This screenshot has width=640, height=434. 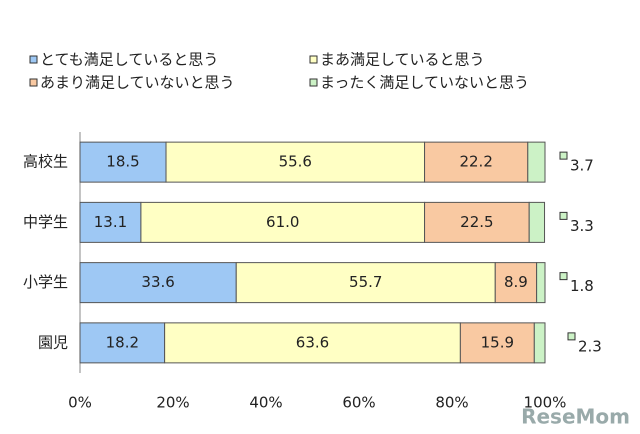 I want to click on legend-label: まあ満足していると思う, so click(x=402, y=60).